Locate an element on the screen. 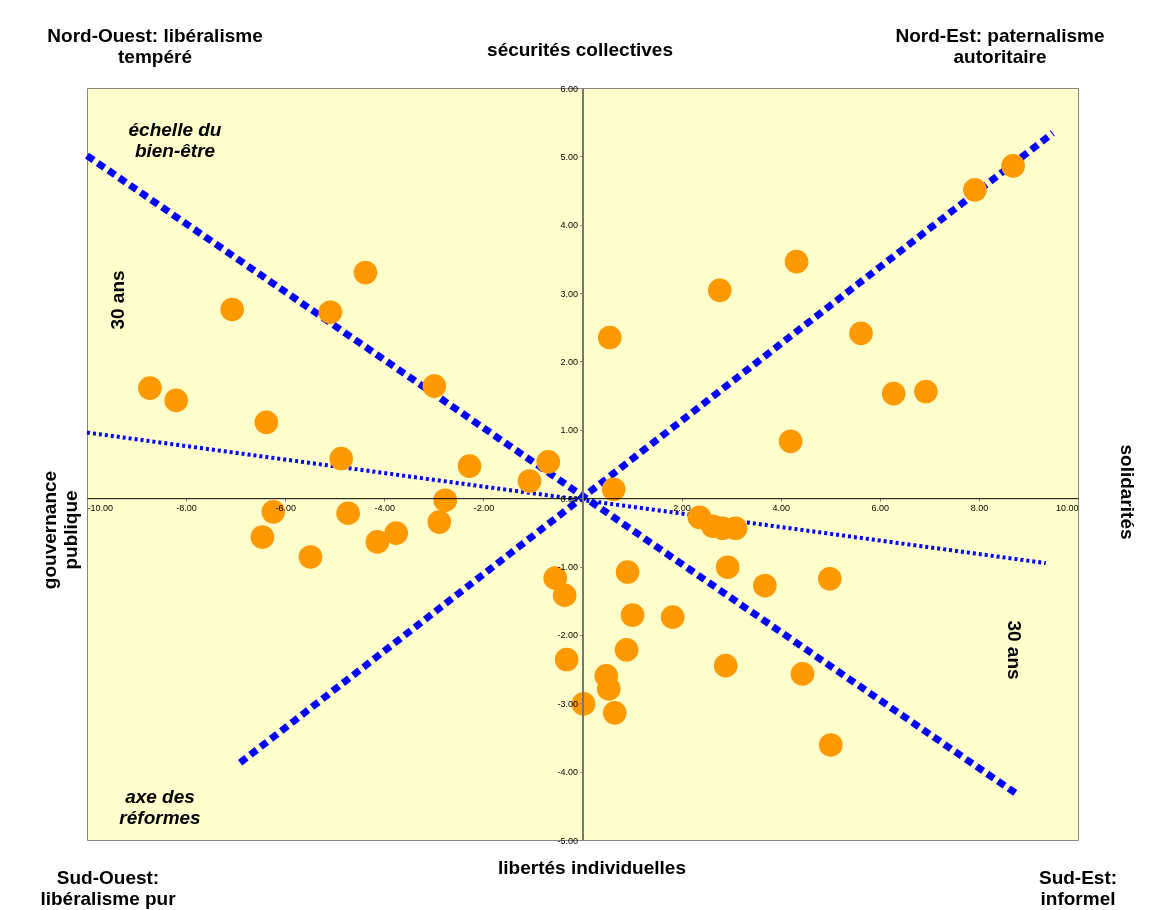 This screenshot has height=910, width=1171. text: Nord-Est: paternalisme autoritaire is located at coordinates (1000, 46).